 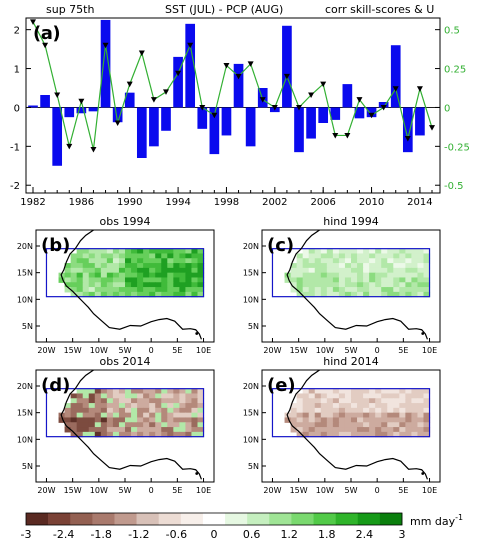 I want to click on colorbar-label: -3, so click(x=26, y=534).